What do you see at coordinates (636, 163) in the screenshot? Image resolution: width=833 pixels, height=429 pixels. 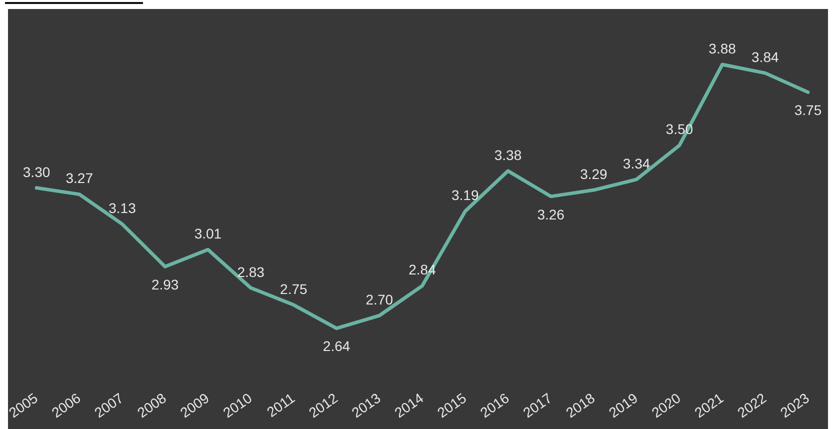 I see `data-label: 3.34` at bounding box center [636, 163].